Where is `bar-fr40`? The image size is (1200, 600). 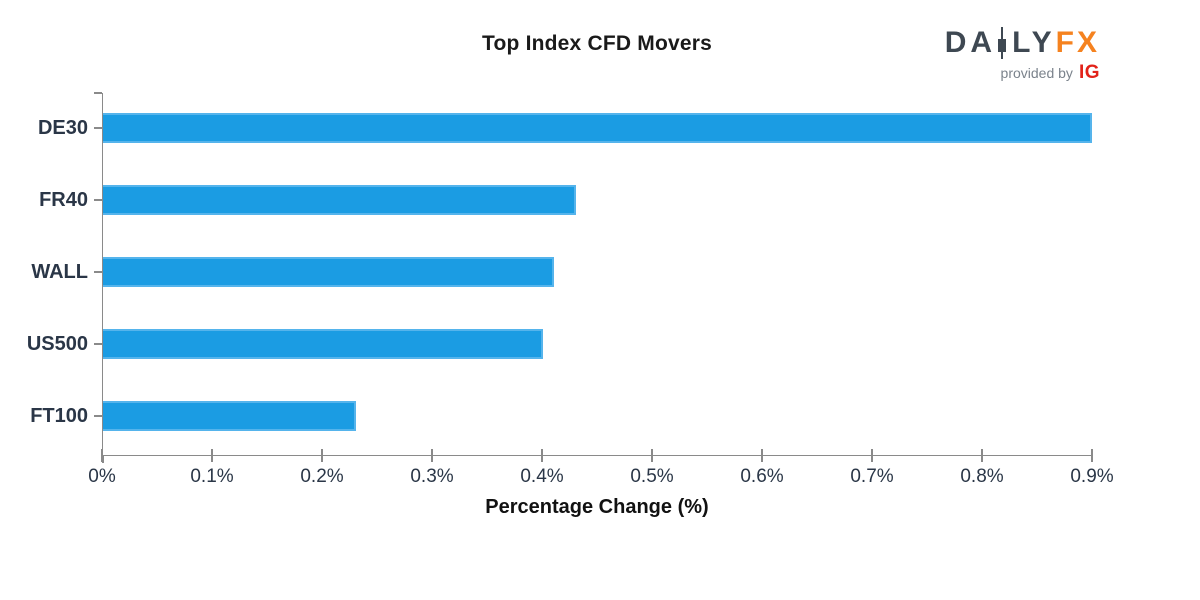
bar-fr40 is located at coordinates (339, 200).